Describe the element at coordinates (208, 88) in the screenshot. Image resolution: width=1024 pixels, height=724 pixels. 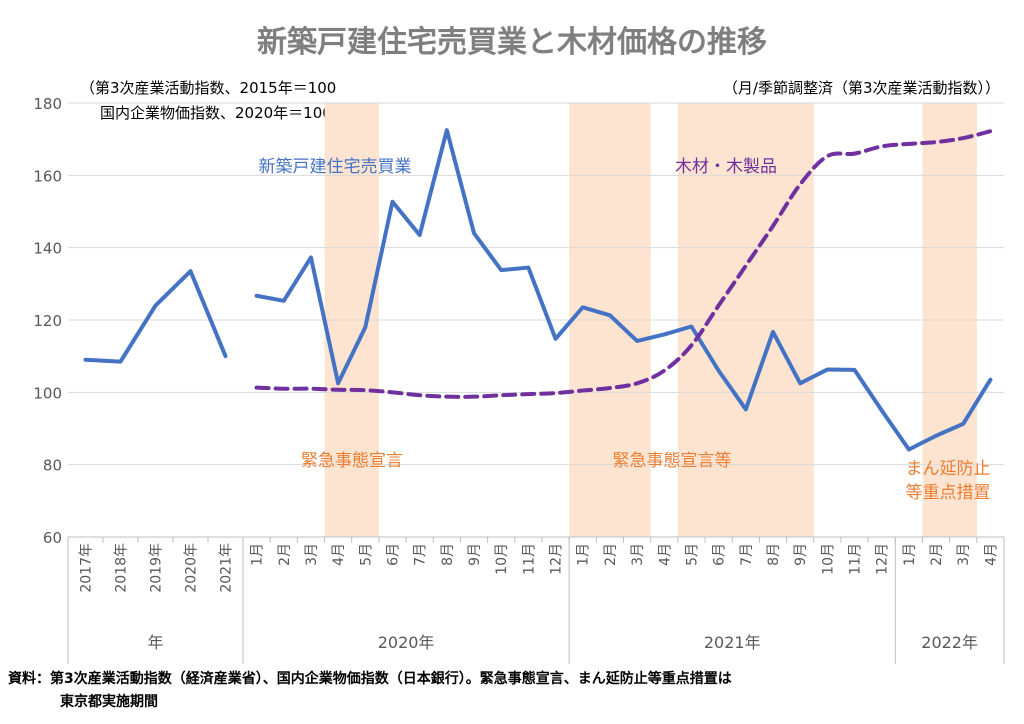
I see `left-note-line1: （第3次産業活動指数、2015年＝100` at that location.